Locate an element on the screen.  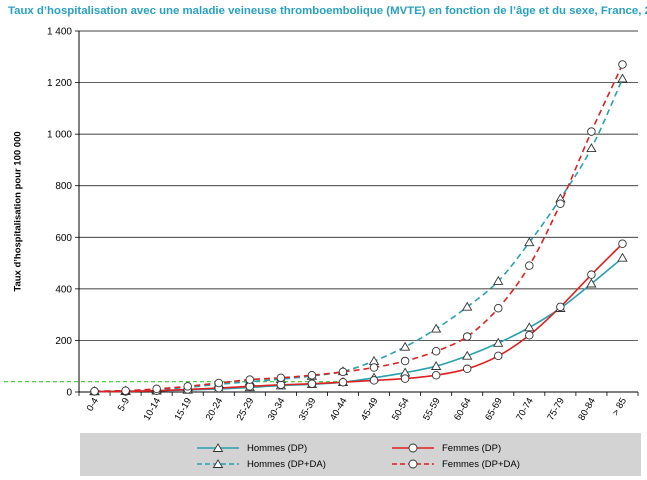
x-tick-label-10: 50-54 is located at coordinates (401, 409).